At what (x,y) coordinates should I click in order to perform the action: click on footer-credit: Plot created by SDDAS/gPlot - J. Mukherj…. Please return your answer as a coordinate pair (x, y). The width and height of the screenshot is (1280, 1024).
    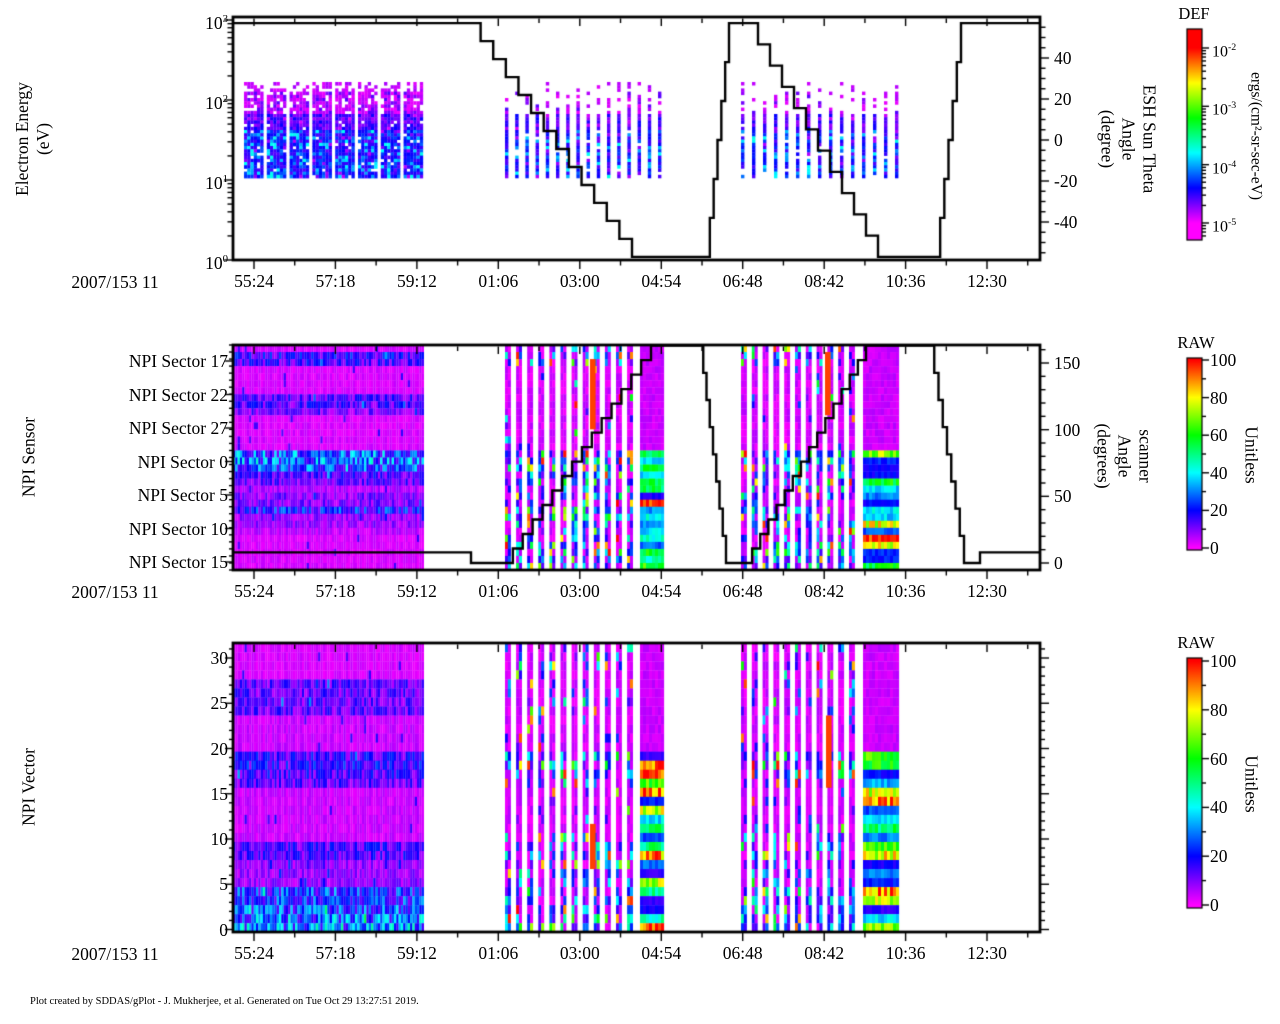
    Looking at the image, I should click on (224, 1001).